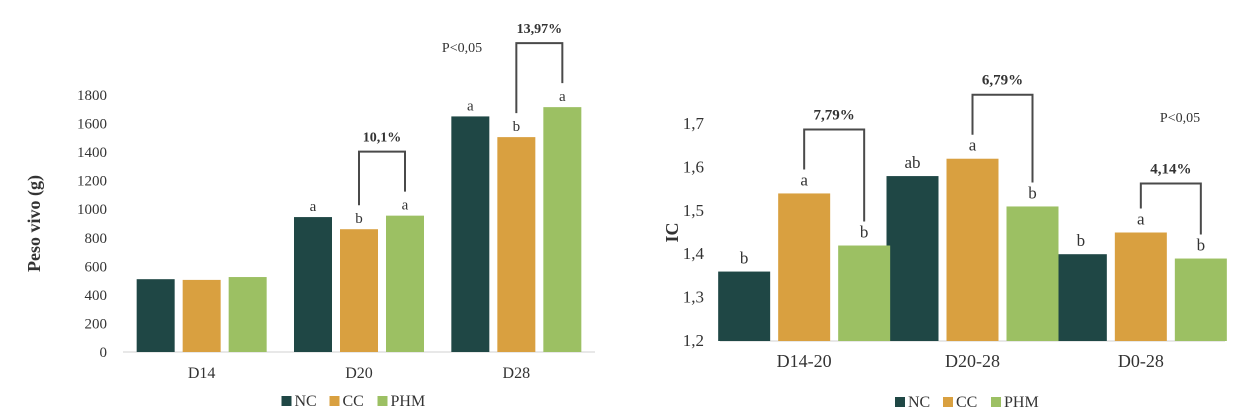 This screenshot has height=416, width=1247. Describe the element at coordinates (382, 138) in the screenshot. I see `difference-label: 10,1%` at that location.